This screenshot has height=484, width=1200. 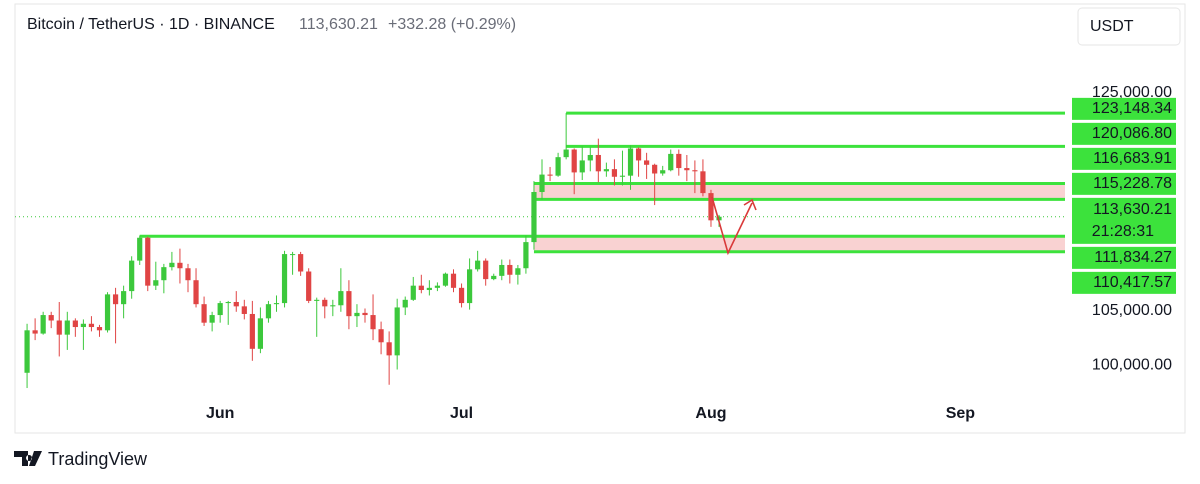 What do you see at coordinates (1132, 310) in the screenshot?
I see `y-tick-label: 105,000.00` at bounding box center [1132, 310].